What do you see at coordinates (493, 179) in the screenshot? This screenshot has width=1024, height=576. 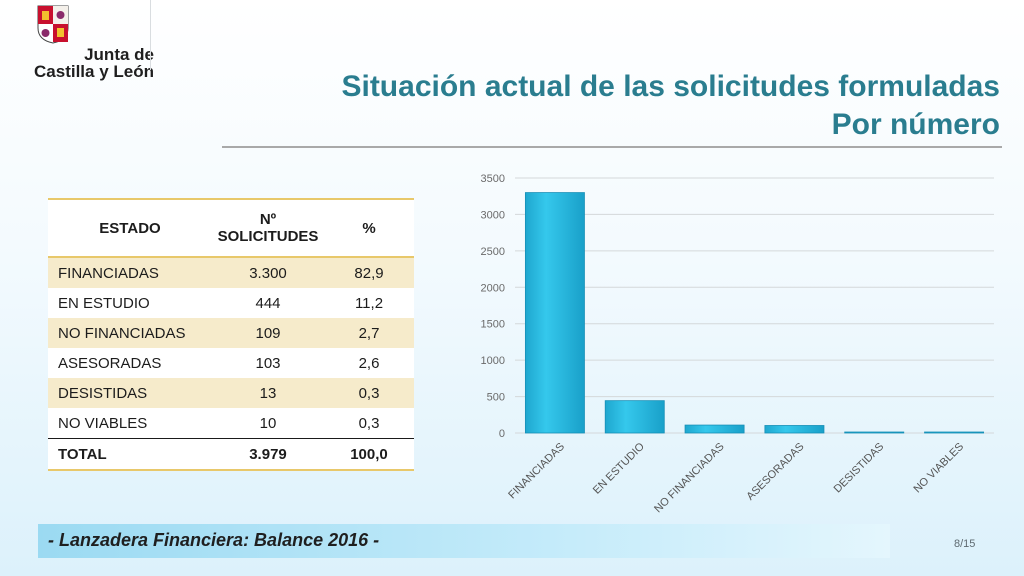 I see `y-tick-label: 3500` at bounding box center [493, 179].